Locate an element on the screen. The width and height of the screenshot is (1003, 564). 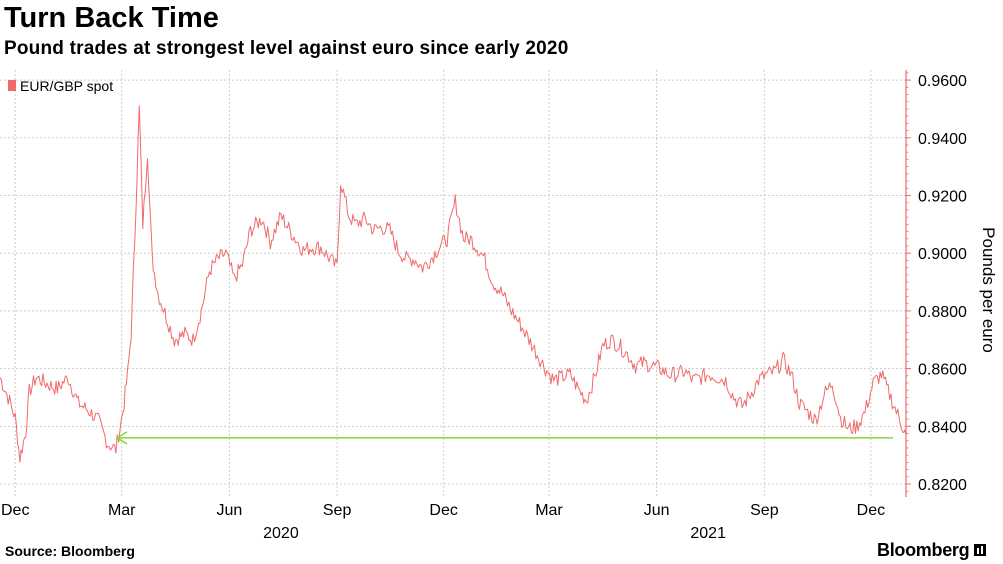
y-tick-label: 0.9600 is located at coordinates (942, 81).